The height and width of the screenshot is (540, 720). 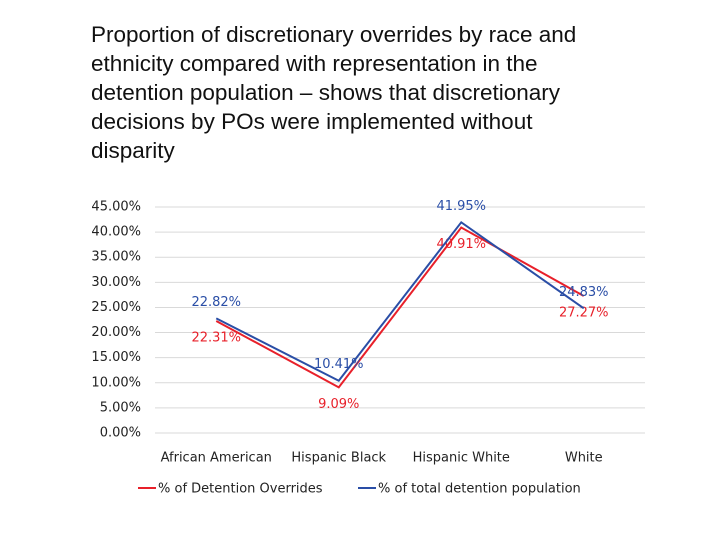 I want to click on y-tick-label: 35.00%, so click(x=116, y=257).